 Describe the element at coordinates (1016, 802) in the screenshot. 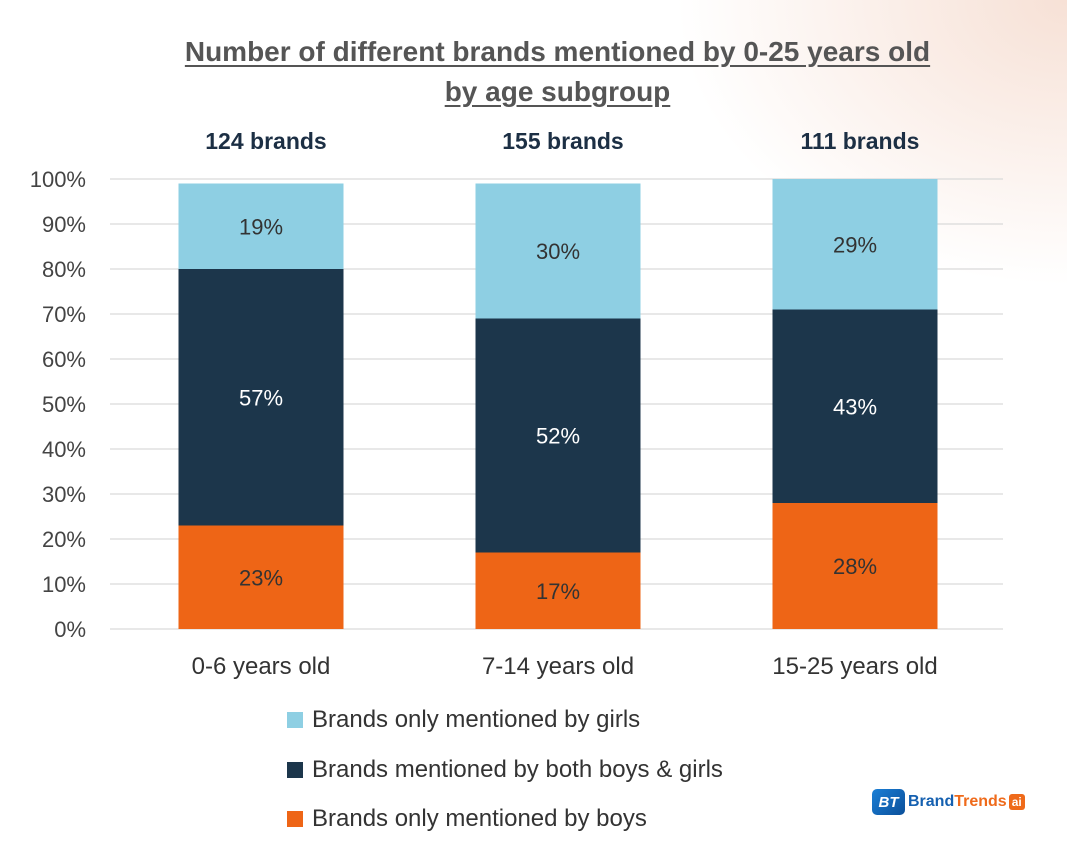

I see `logo-ai-badge: ai` at that location.